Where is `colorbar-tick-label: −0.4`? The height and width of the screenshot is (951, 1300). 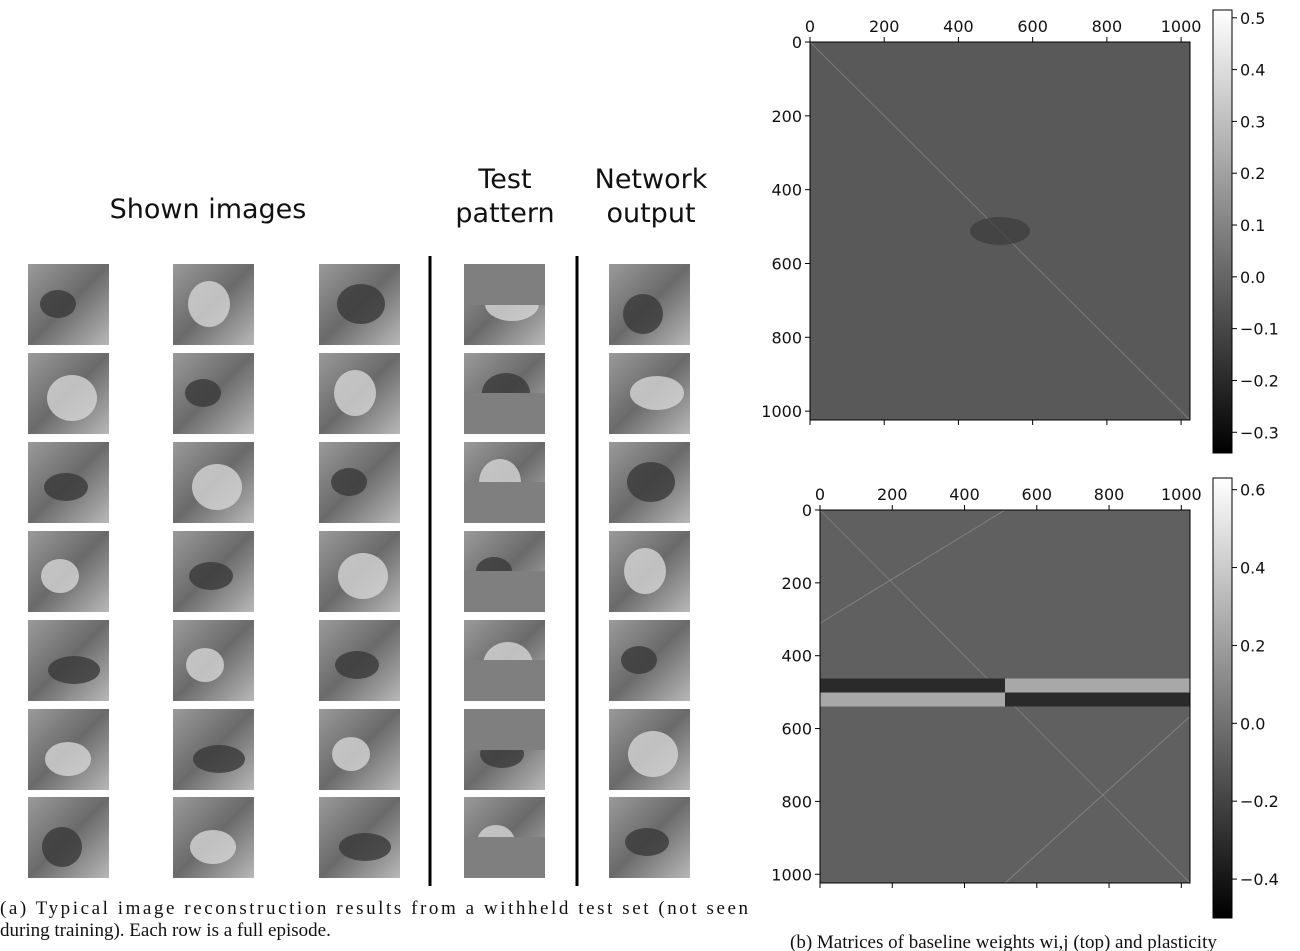
colorbar-tick-label: −0.4 is located at coordinates (1259, 879).